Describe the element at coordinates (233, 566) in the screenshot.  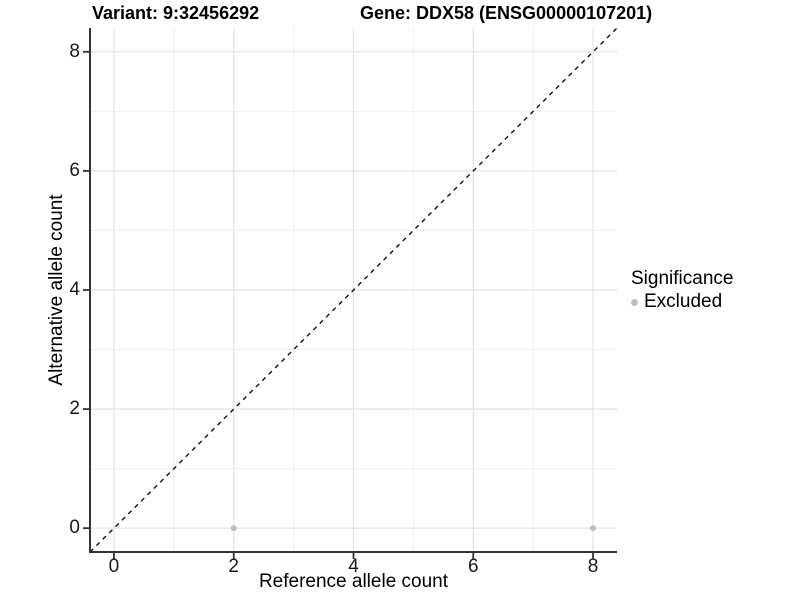
I see `x-tick-label: 2` at that location.